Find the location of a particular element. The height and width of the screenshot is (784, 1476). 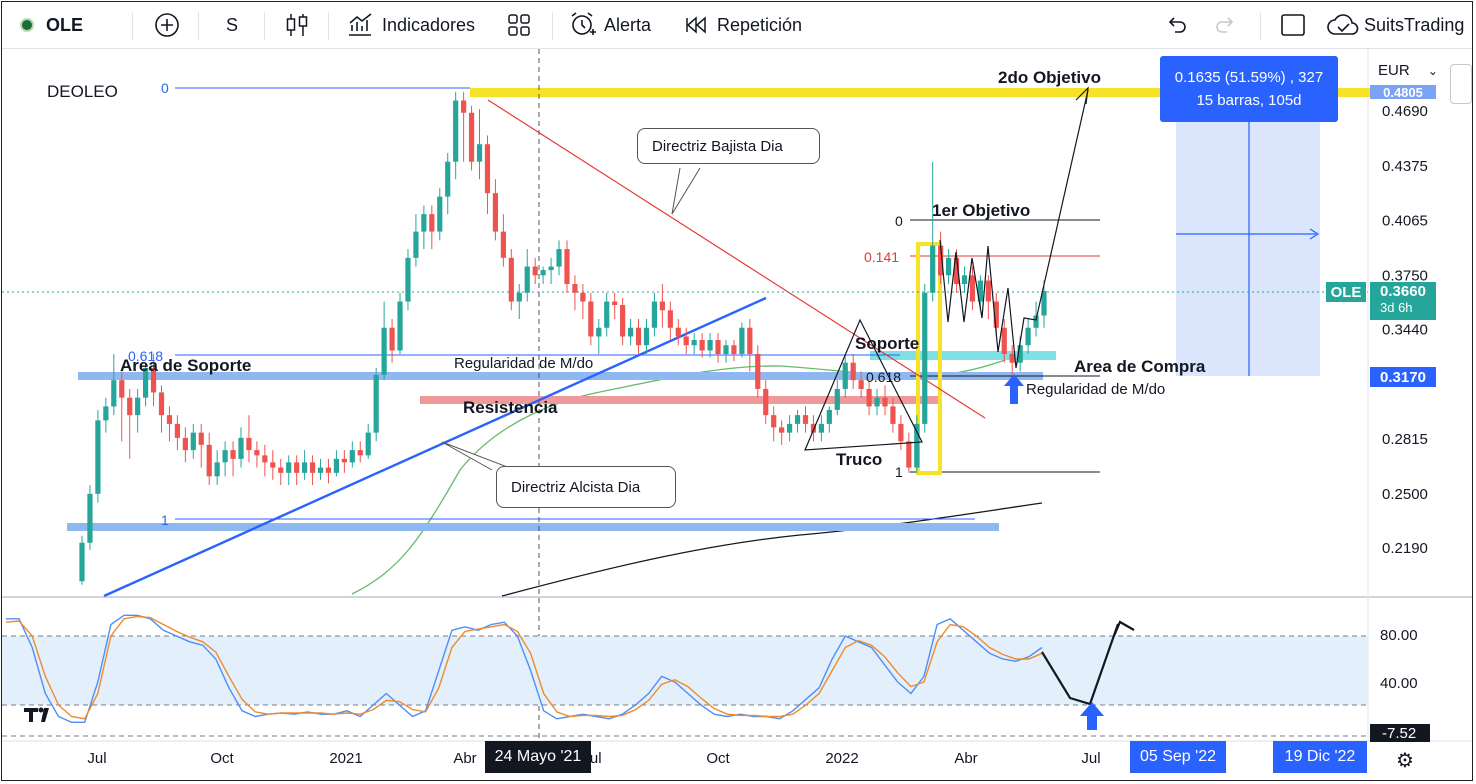

replay-button: Repetición is located at coordinates (743, 25).